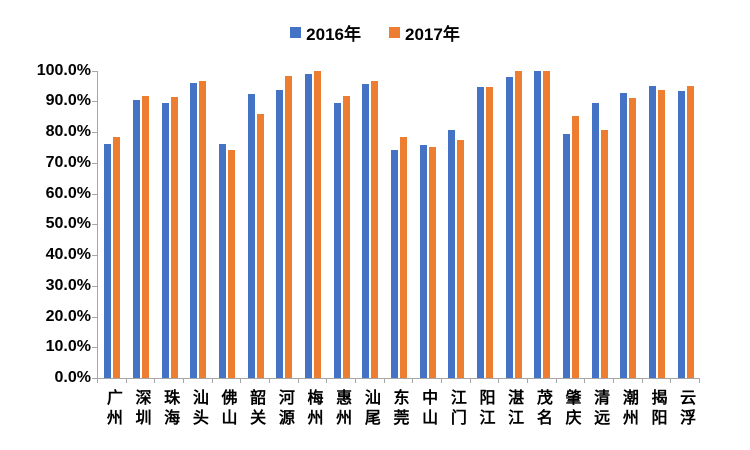 The height and width of the screenshot is (450, 750). Describe the element at coordinates (375, 32) in the screenshot. I see `chart-legend: 2016年 2017年` at that location.